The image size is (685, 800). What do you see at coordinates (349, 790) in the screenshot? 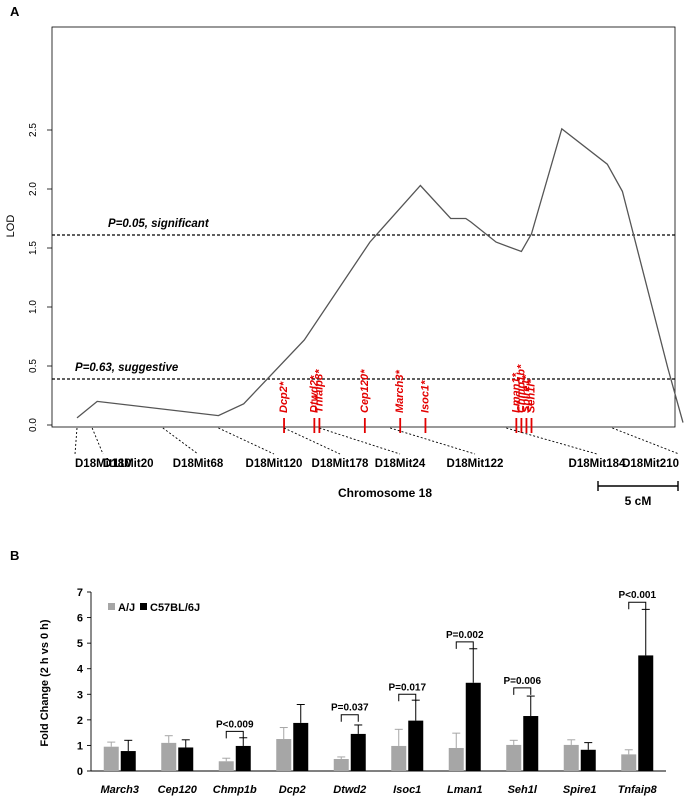
I see `bar-x-tick-label-4: Dtwd2` at bounding box center [349, 790].